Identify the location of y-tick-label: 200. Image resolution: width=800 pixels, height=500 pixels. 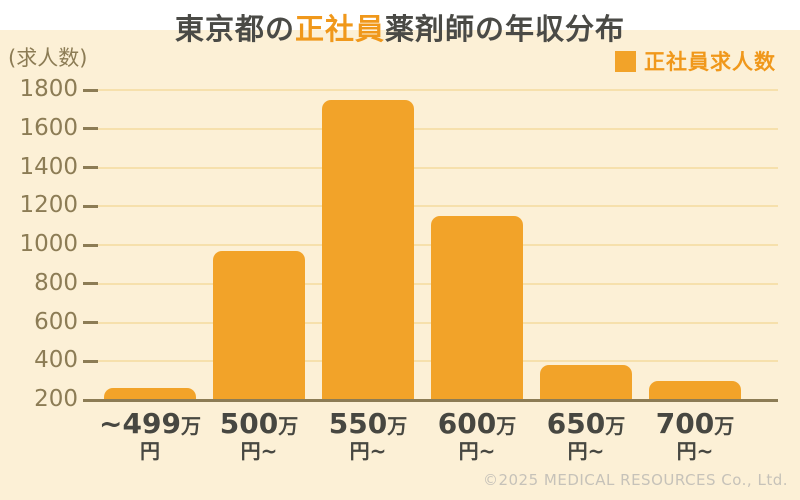
(56, 399).